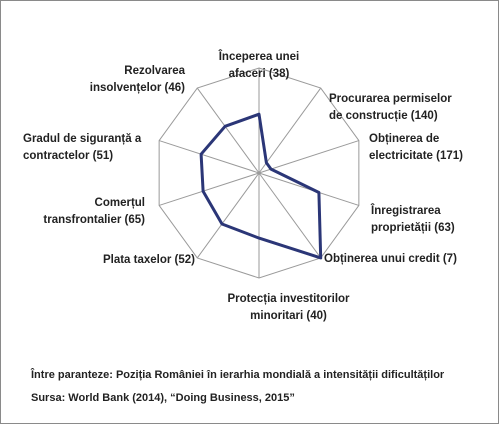  I want to click on category-label: Gradul de siguranță a contractelor (51), so click(82, 147).